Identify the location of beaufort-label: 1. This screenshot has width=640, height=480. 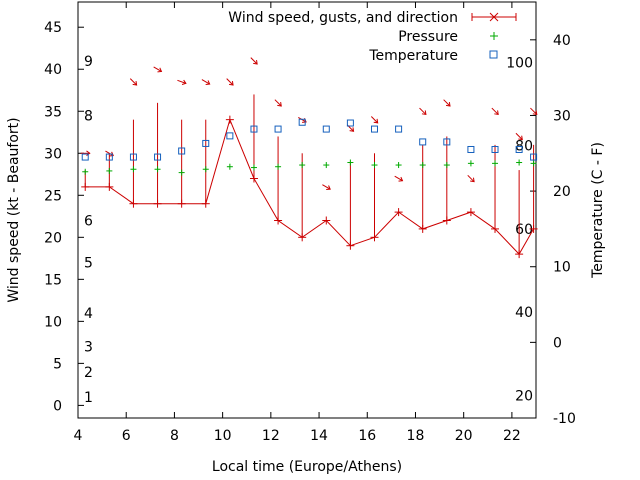
(88, 398).